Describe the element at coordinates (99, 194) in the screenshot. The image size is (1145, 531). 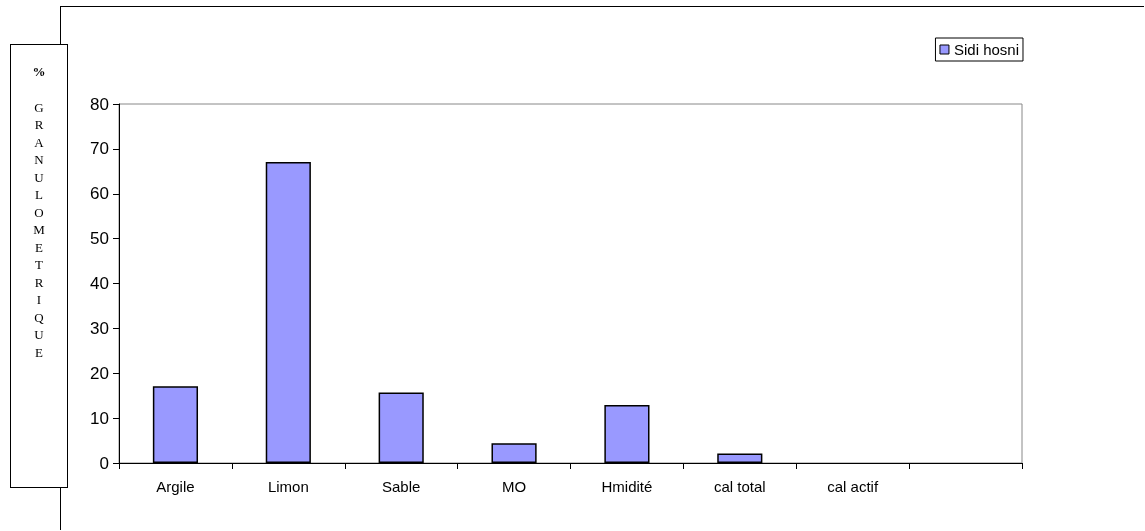
I see `y-tick-label: 60` at that location.